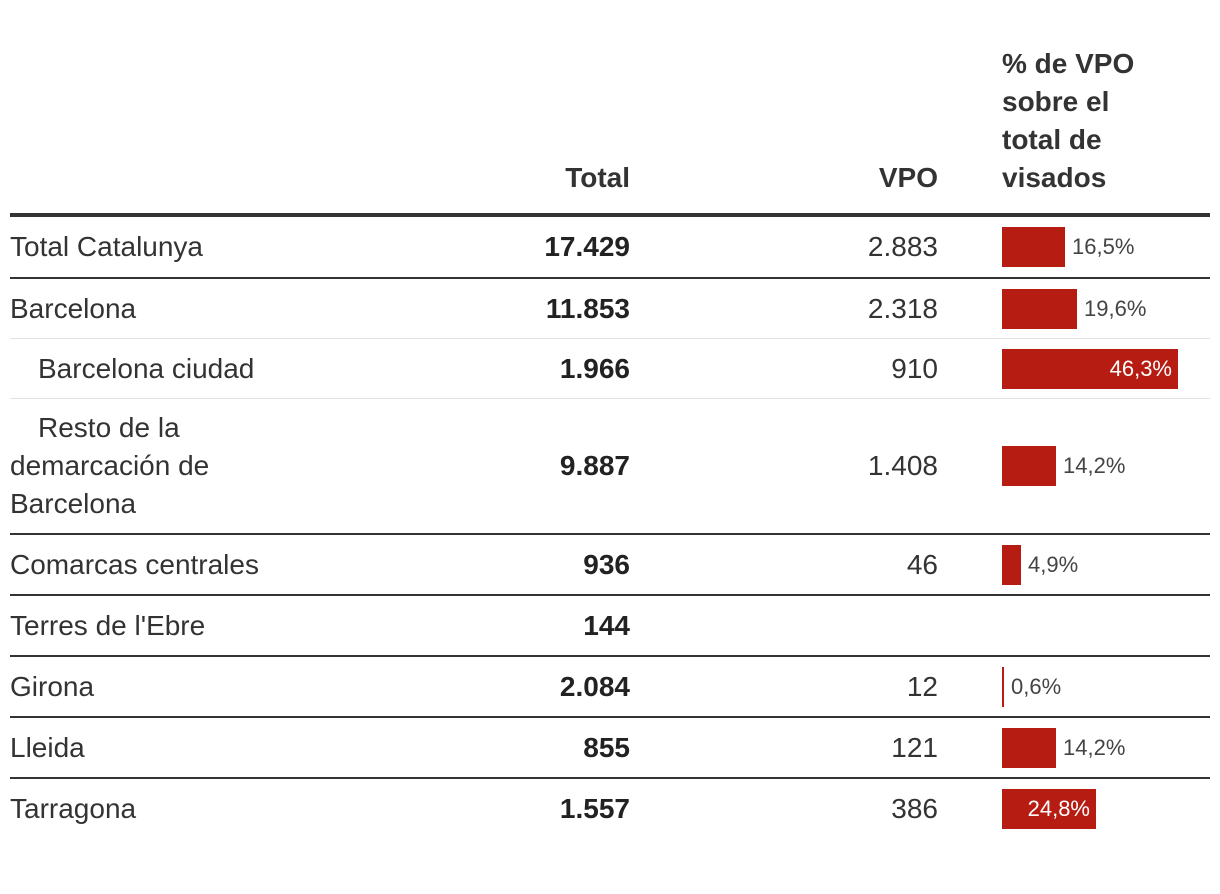  What do you see at coordinates (594, 368) in the screenshot?
I see `row-total: 1.966` at bounding box center [594, 368].